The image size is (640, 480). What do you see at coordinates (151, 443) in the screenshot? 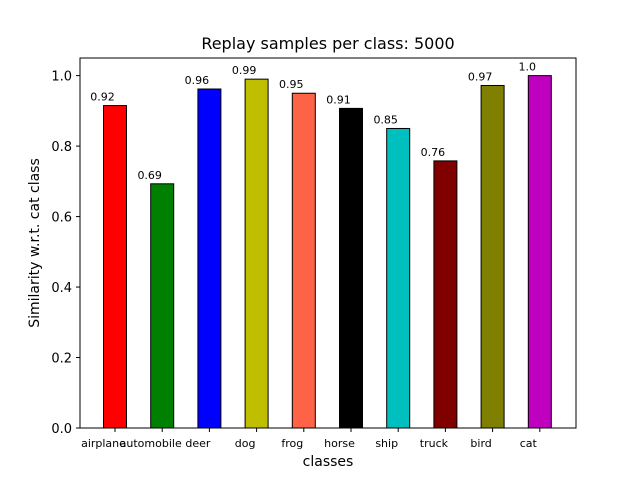
I see `x-tick-label-automobile: automobile` at bounding box center [151, 443].